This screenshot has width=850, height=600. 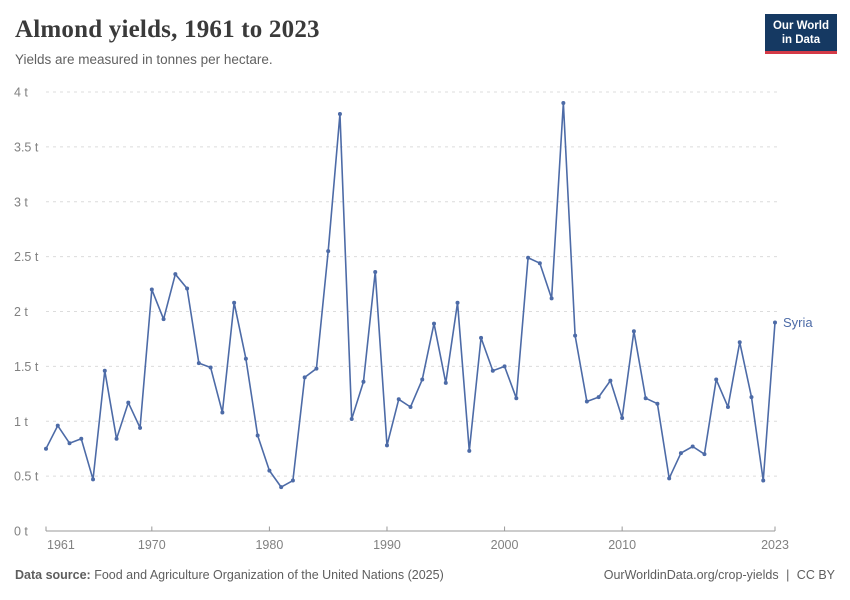 What do you see at coordinates (26, 367) in the screenshot?
I see `y-tick-label: 1.5 t` at bounding box center [26, 367].